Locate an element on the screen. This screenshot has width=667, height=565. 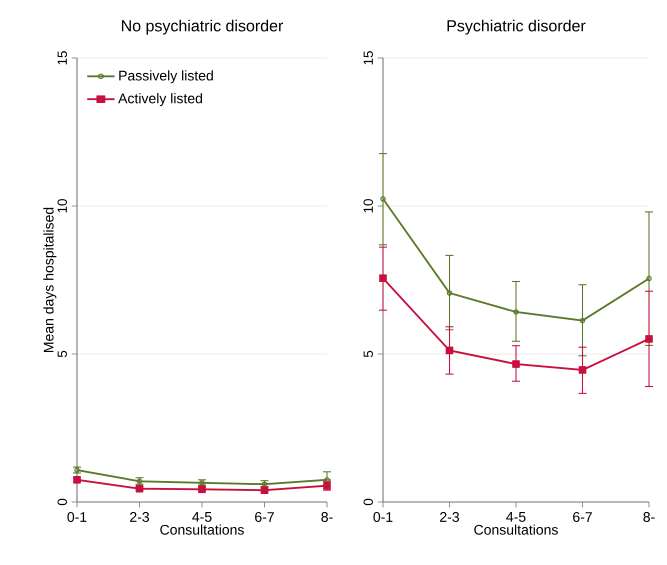
chart-title: No psychiatric disorder is located at coordinates (203, 27).